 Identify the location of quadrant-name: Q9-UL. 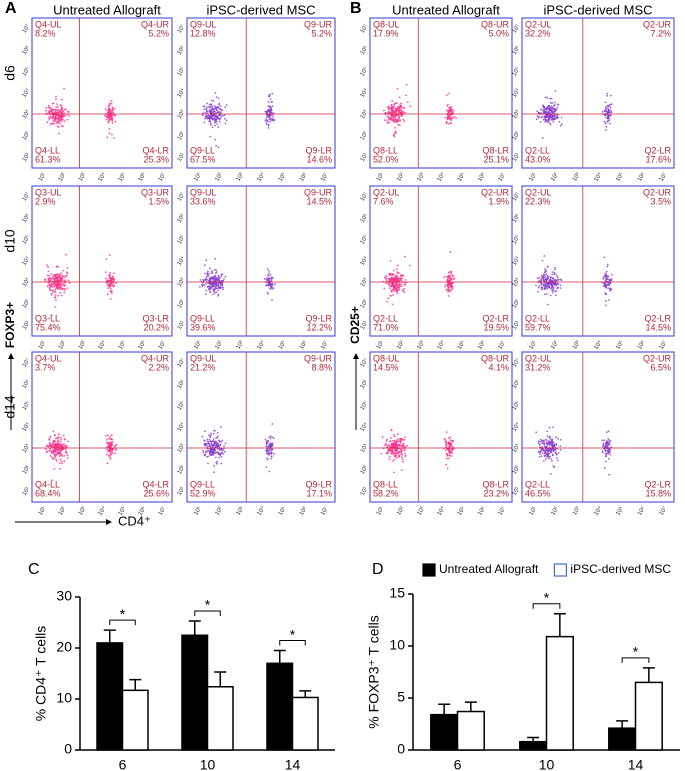
(203, 192).